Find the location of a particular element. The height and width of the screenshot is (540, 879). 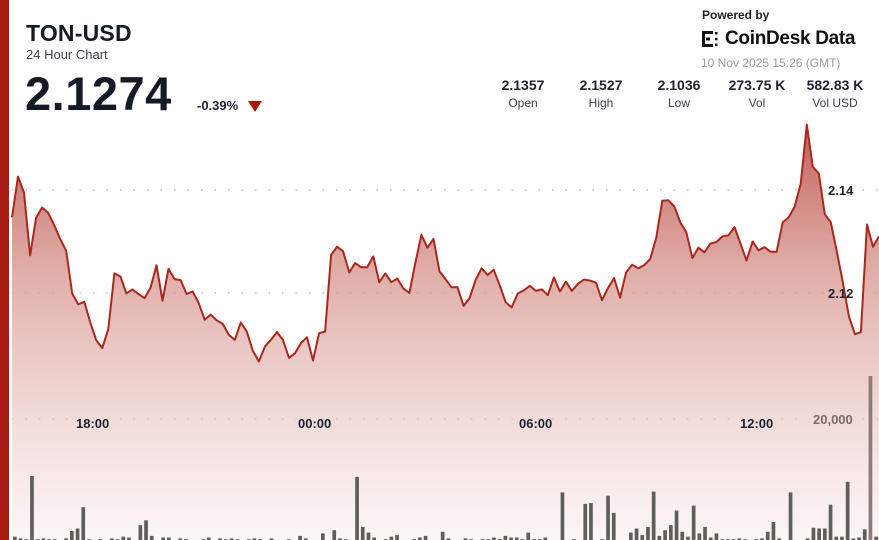

stat-low: 2.1036 Low is located at coordinates (679, 93).